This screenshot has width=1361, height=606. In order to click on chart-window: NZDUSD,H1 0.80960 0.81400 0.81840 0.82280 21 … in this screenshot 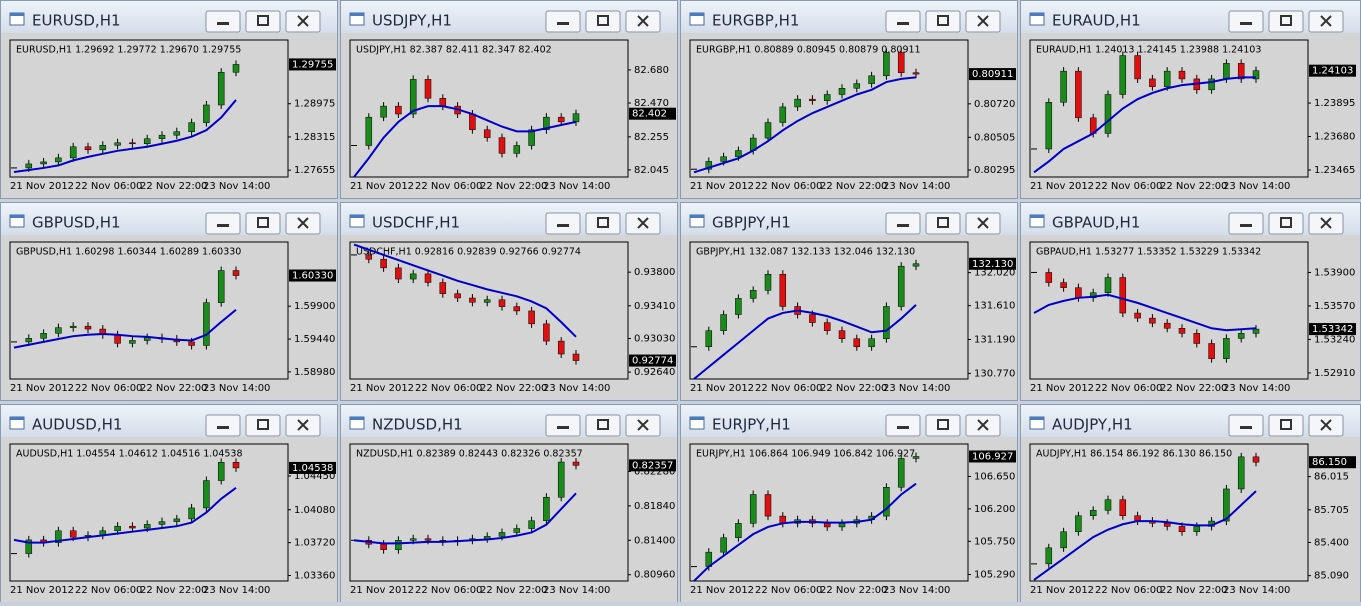, I will do `click(509, 503)`.